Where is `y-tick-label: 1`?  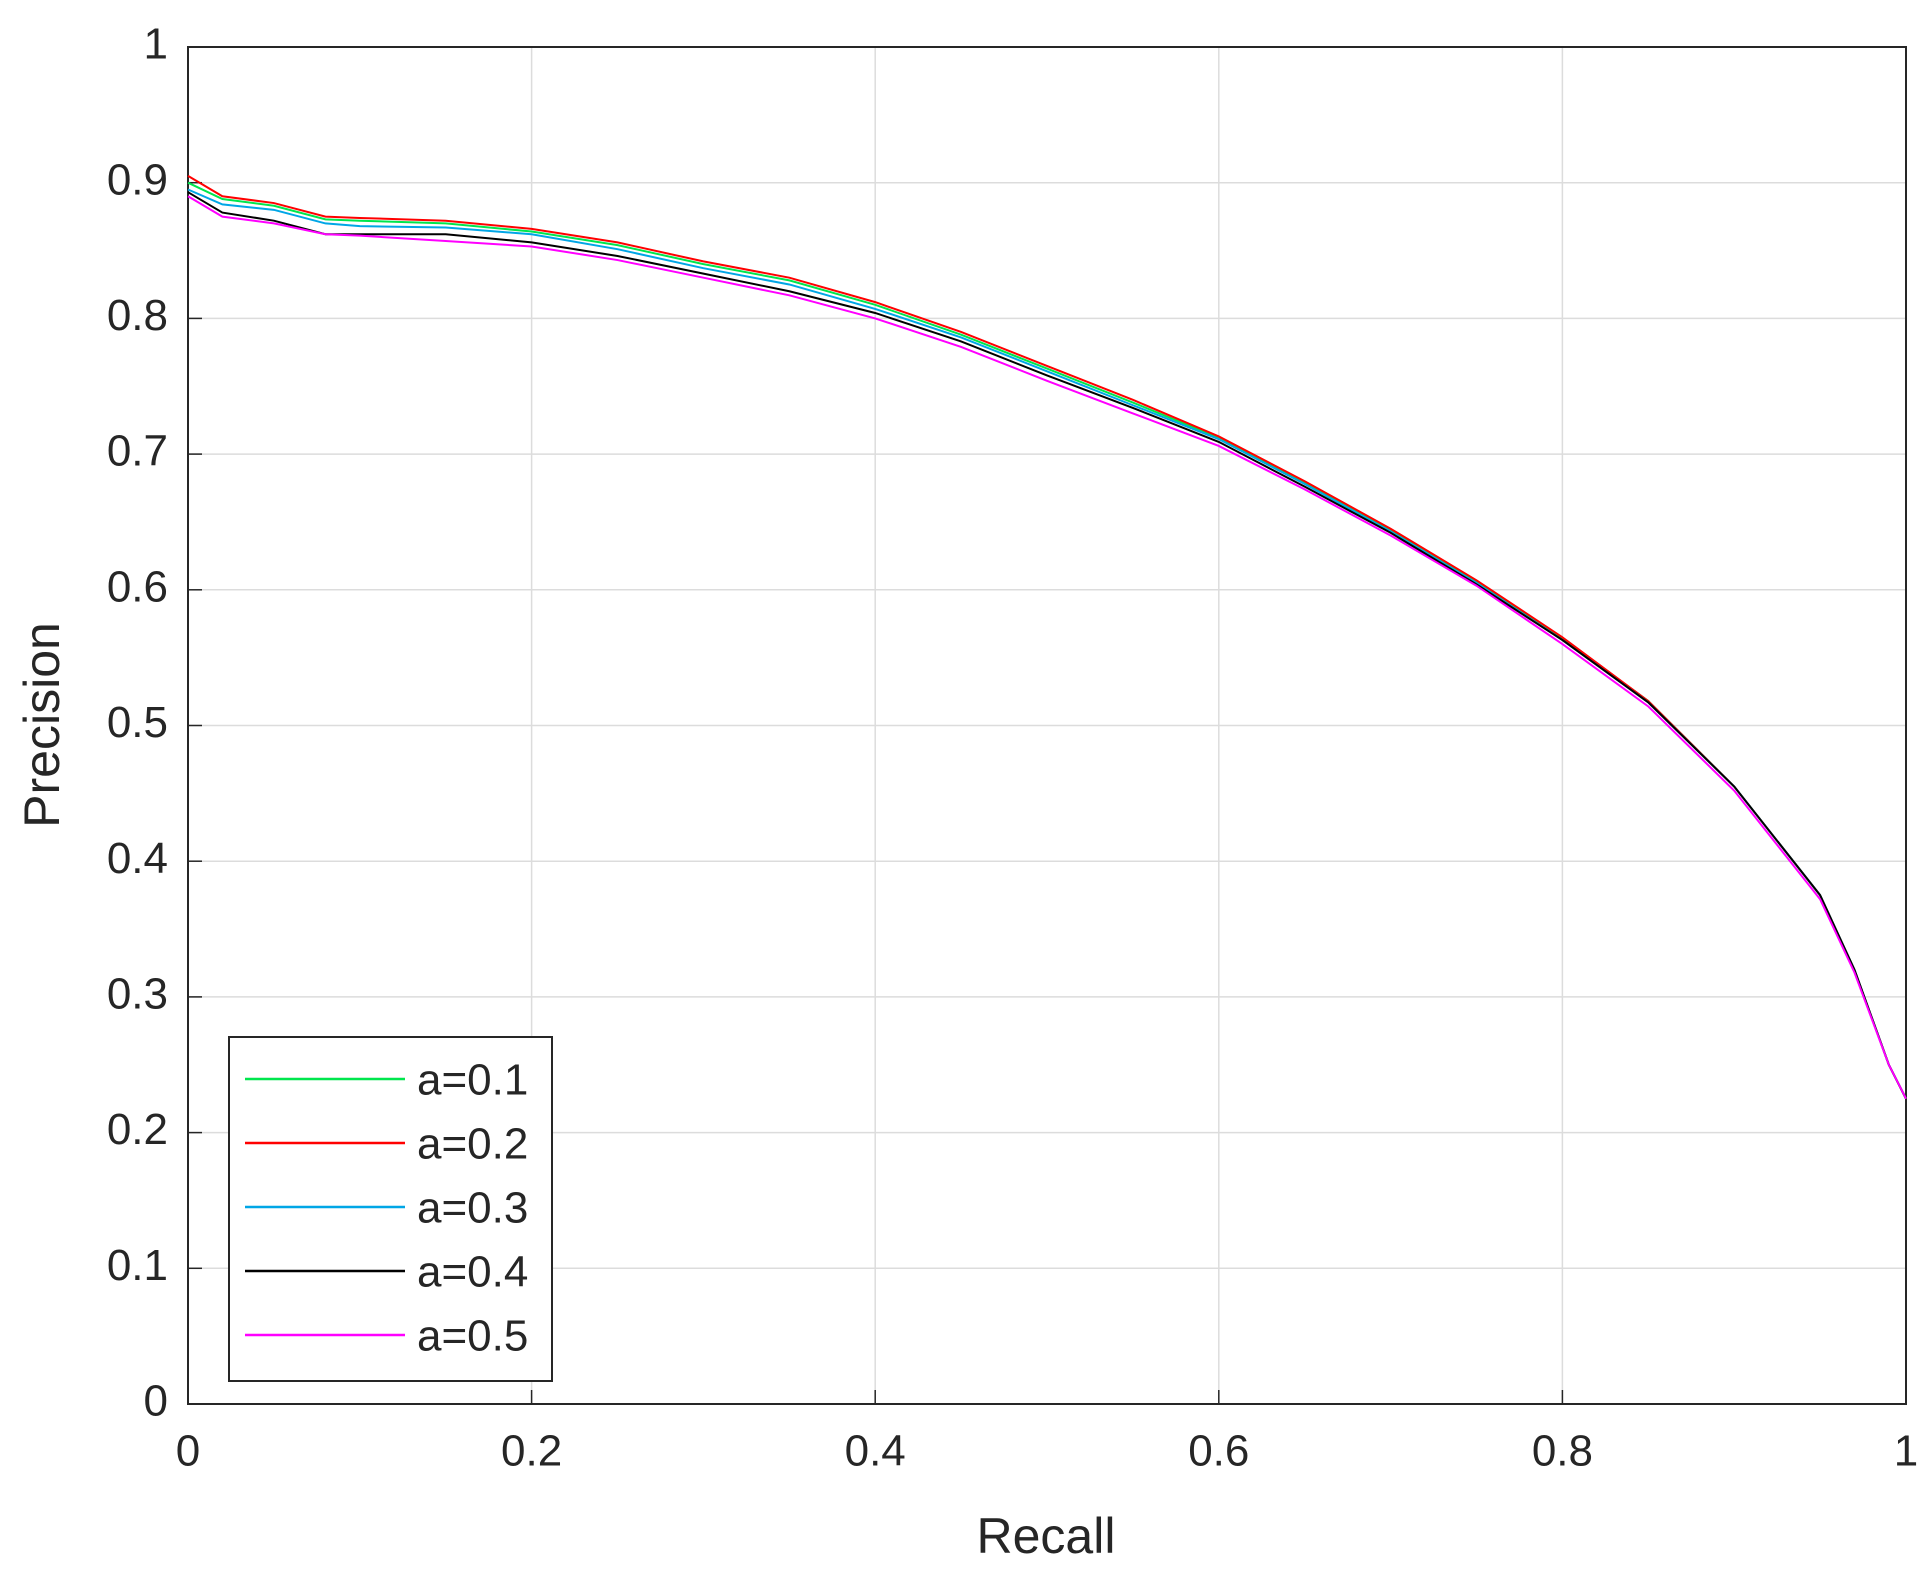
y-tick-label: 1 is located at coordinates (156, 44).